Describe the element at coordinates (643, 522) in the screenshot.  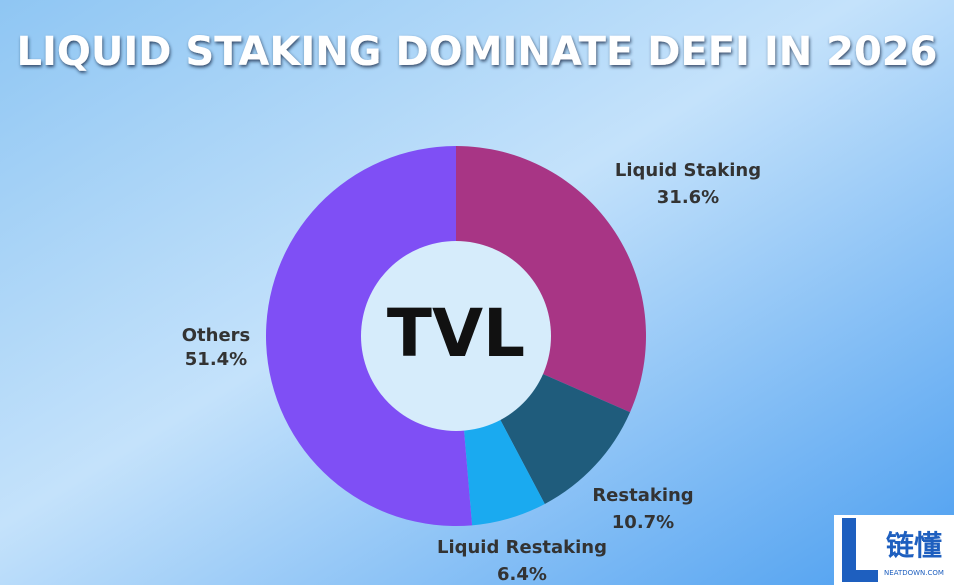
I see `slice-value-label: 10.7%` at that location.